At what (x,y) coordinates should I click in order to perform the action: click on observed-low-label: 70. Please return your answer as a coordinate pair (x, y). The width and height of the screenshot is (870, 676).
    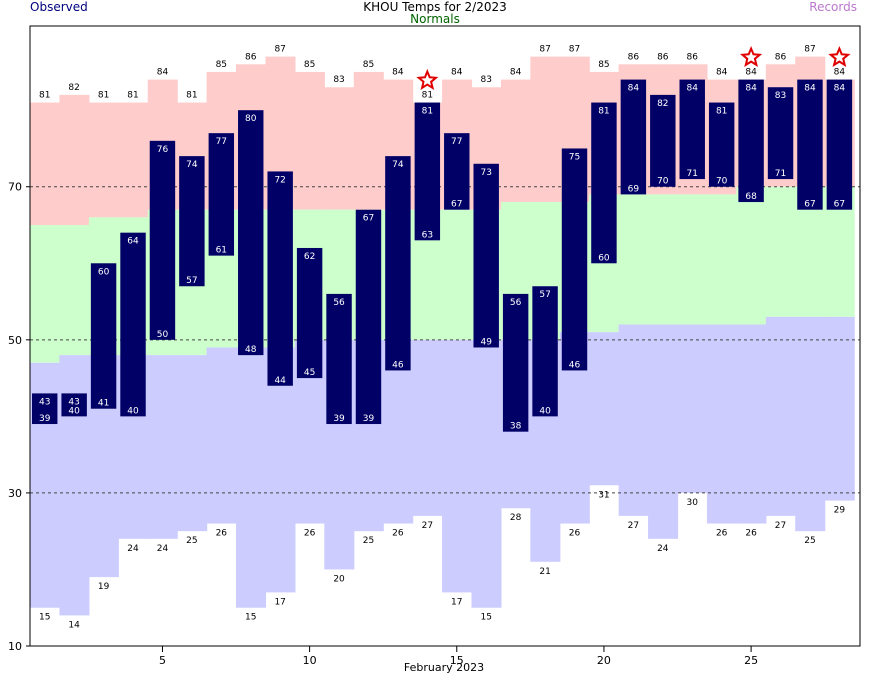
    Looking at the image, I should click on (663, 182).